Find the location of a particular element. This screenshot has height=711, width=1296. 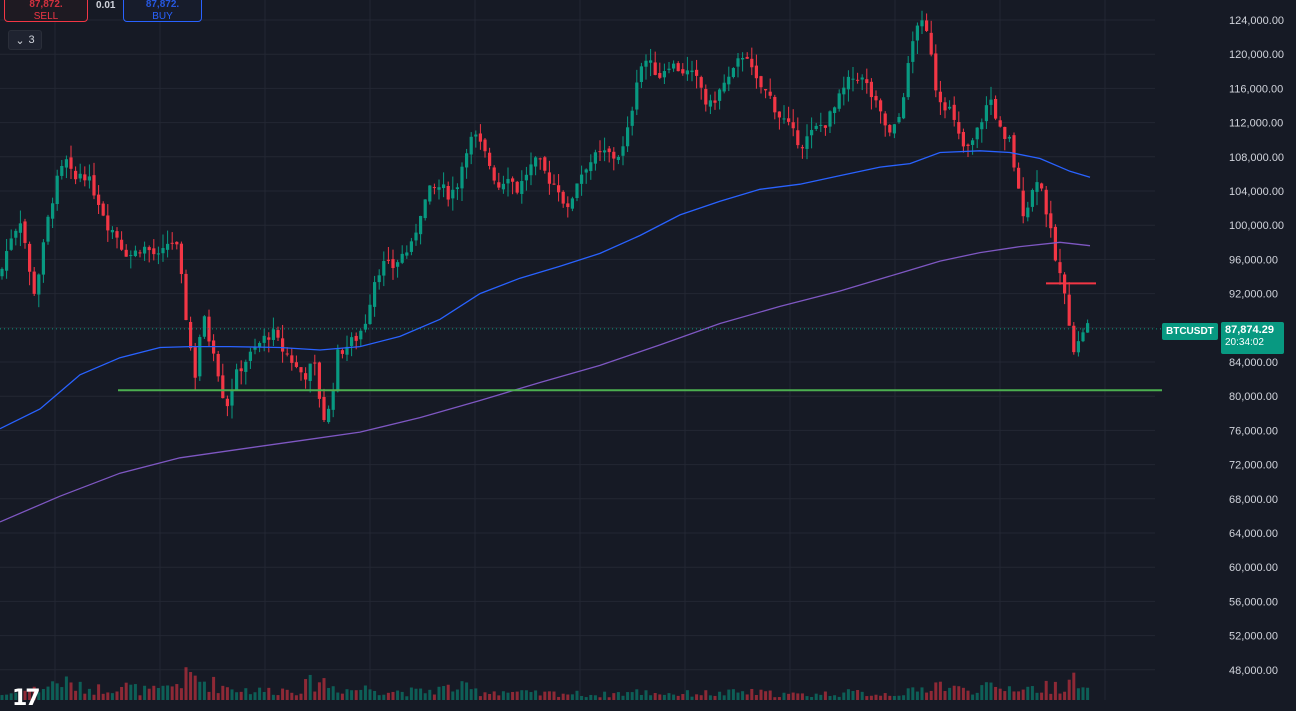

y-tick-label: 104,000.00 is located at coordinates (1256, 192).